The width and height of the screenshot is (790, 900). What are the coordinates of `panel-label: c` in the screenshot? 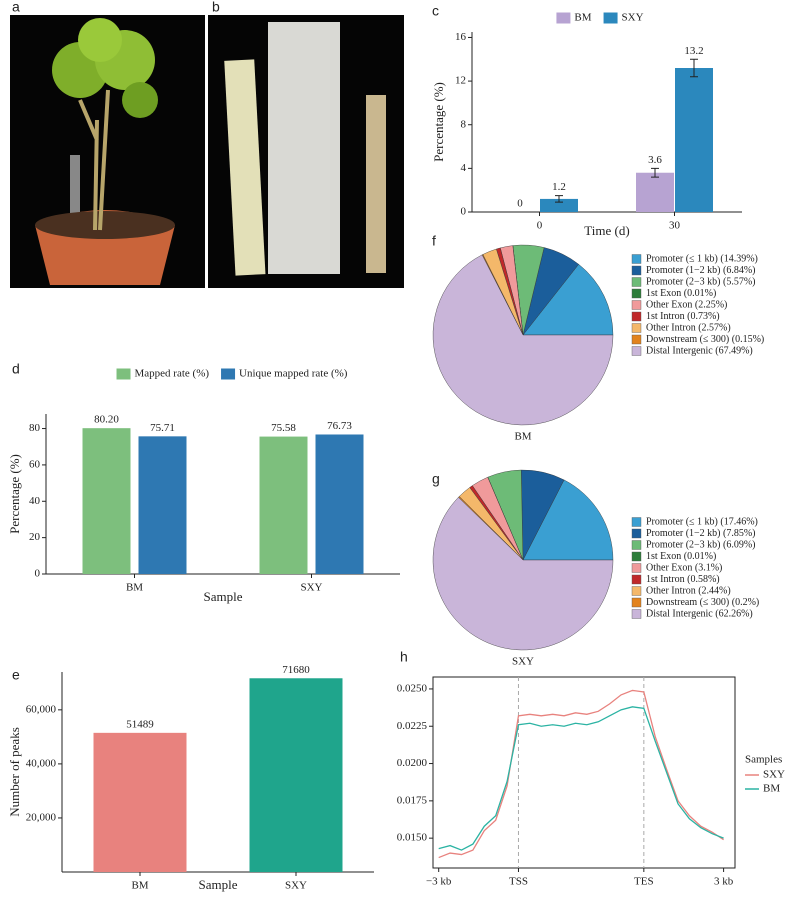 It's located at (435, 11).